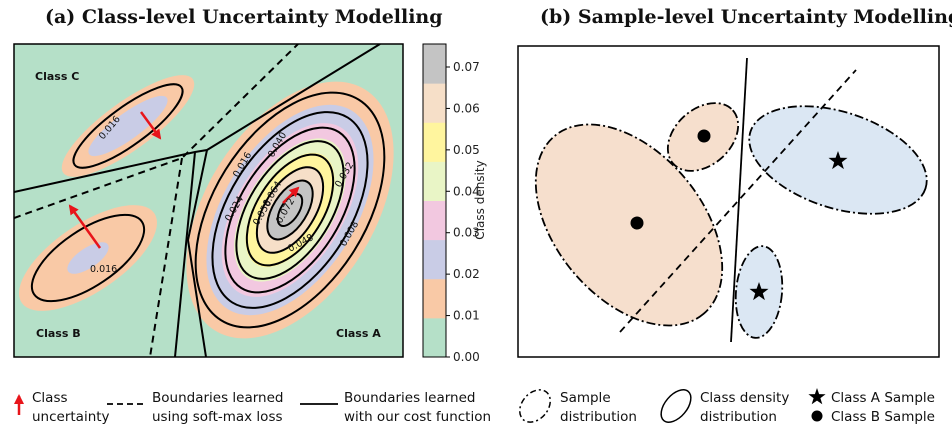  Describe the element at coordinates (463, 212) in the screenshot. I see `colorbar-ticks: 0.00 0.01 0.02 0.03 0.04 0.05 0.06 0.07` at that location.